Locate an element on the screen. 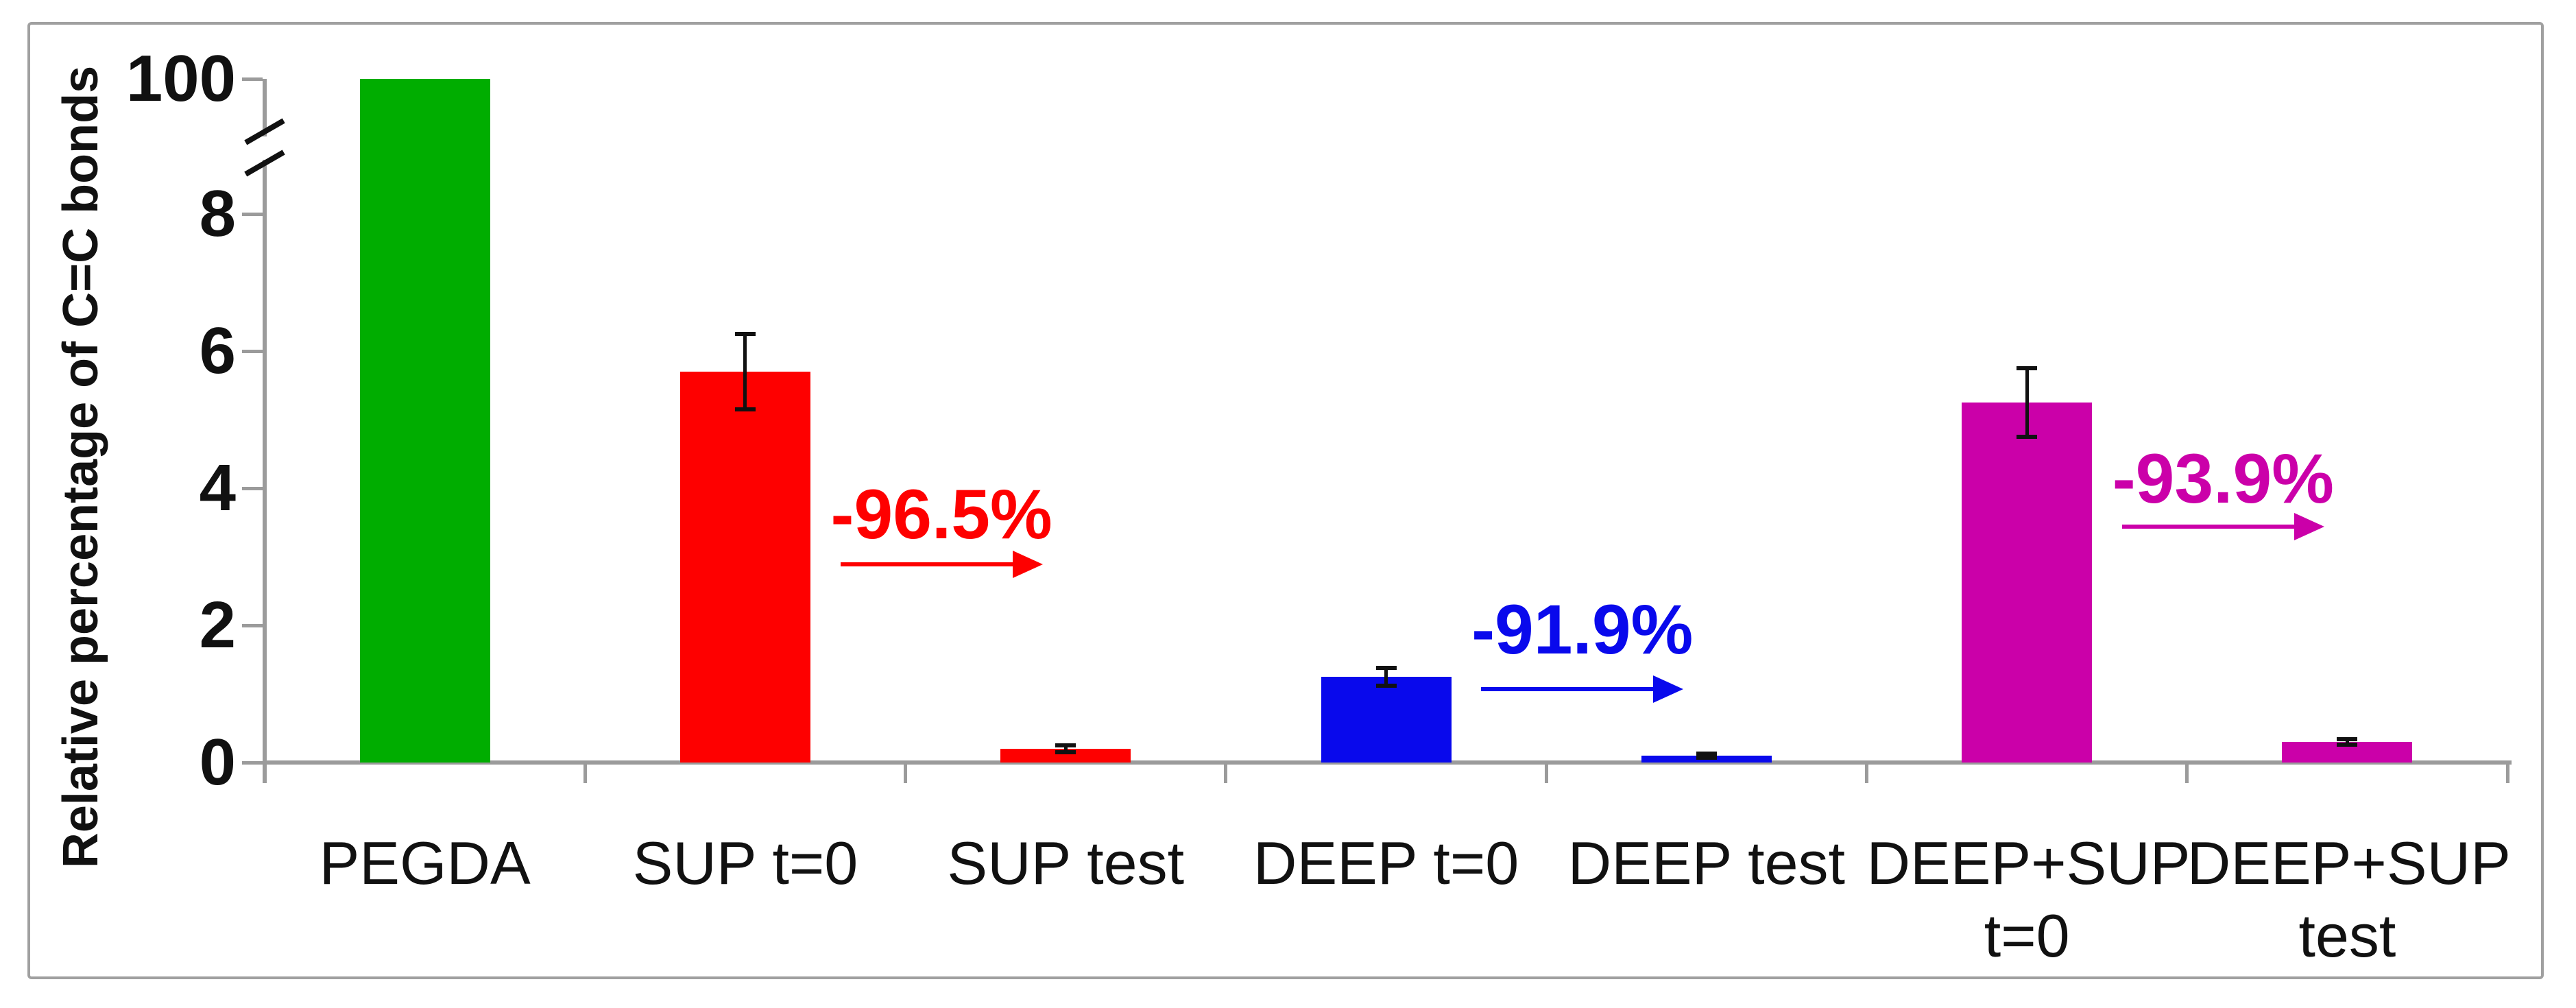 This screenshot has width=2576, height=1008. y-tick-label: 100 is located at coordinates (181, 78).